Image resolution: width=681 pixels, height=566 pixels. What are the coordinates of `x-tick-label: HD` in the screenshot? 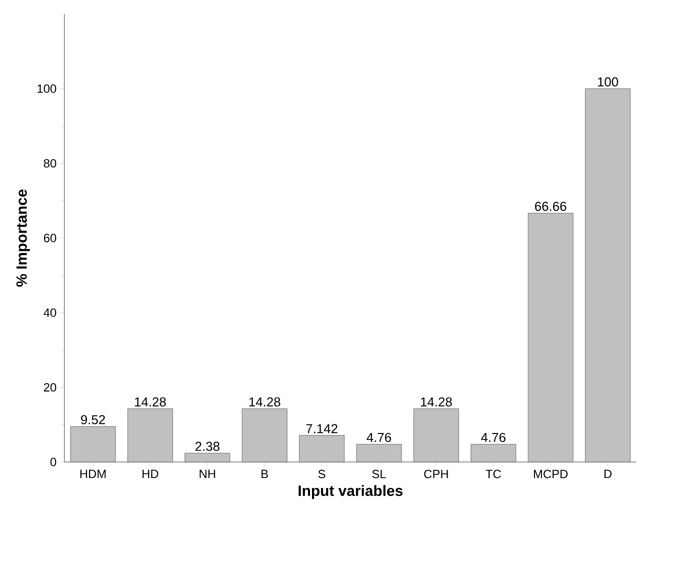 It's located at (150, 474).